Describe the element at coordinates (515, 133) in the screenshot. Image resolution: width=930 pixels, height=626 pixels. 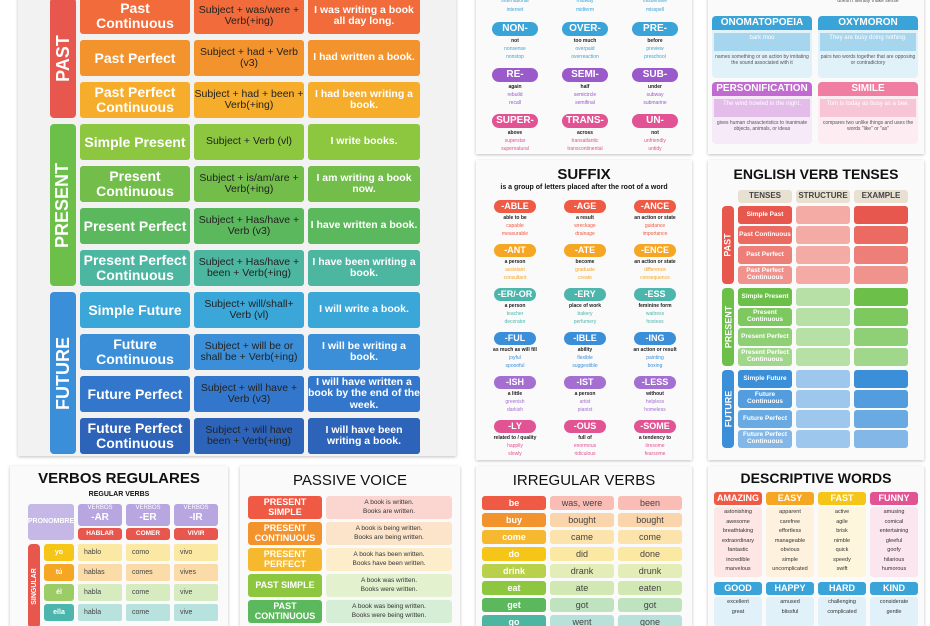
I see `prefix-word: above` at that location.